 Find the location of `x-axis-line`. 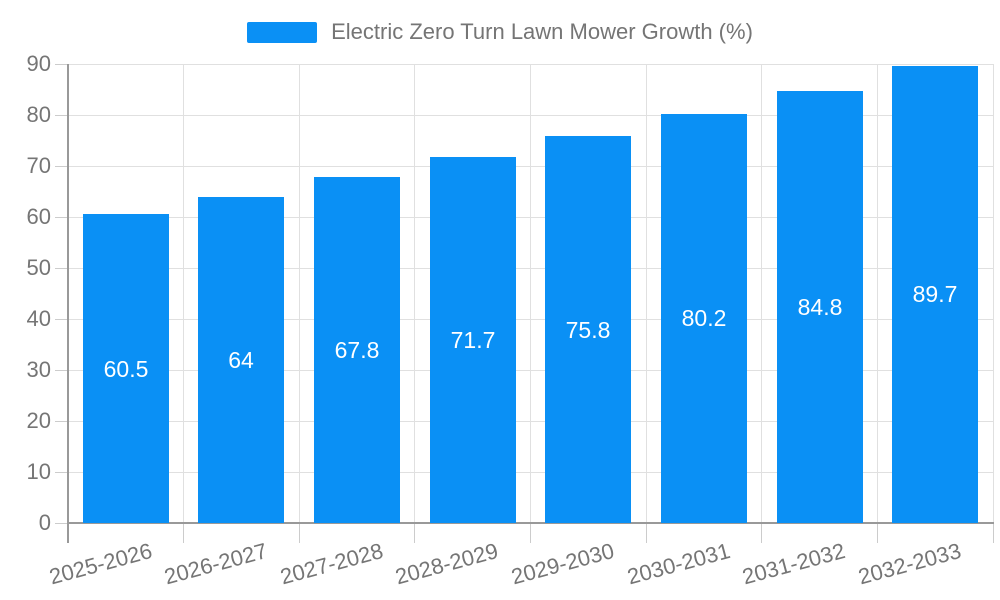

x-axis-line is located at coordinates (530, 523).